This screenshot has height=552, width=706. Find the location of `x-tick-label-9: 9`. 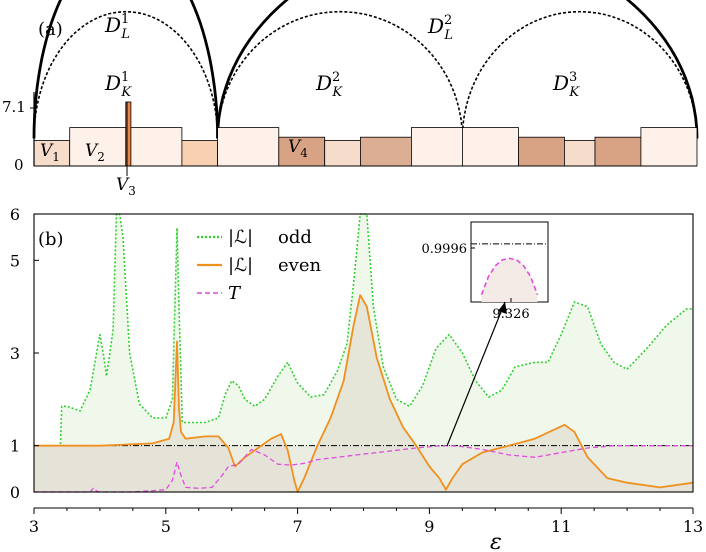

x-tick-label-9: 9 is located at coordinates (429, 526).